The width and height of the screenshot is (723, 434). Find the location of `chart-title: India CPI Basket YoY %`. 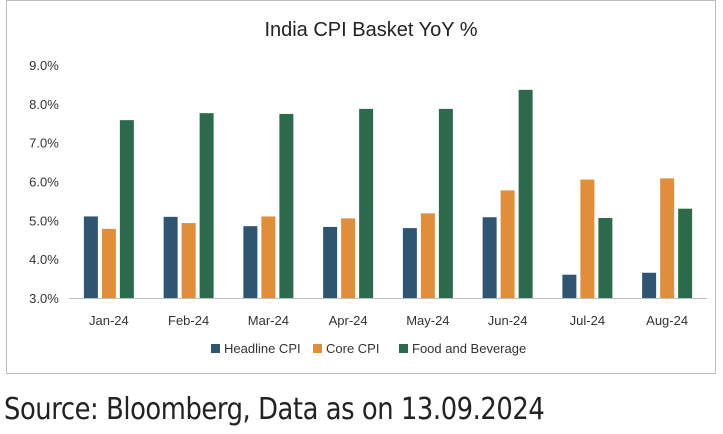

chart-title: India CPI Basket YoY % is located at coordinates (370, 30).